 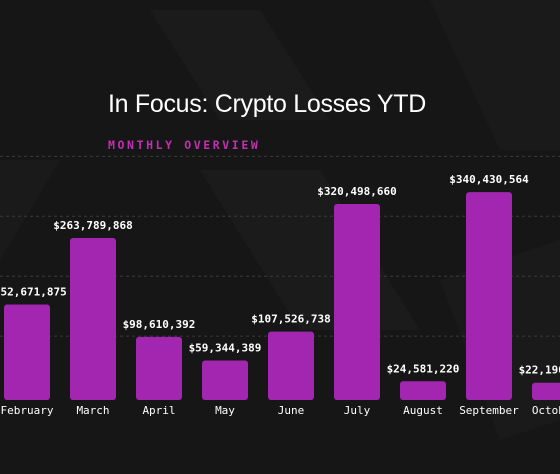 What do you see at coordinates (291, 410) in the screenshot?
I see `category-label-june: June` at bounding box center [291, 410].